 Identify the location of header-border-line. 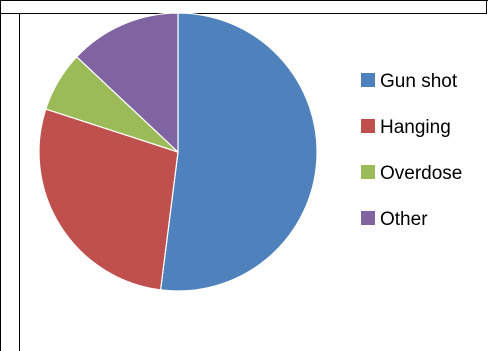
(243, 13).